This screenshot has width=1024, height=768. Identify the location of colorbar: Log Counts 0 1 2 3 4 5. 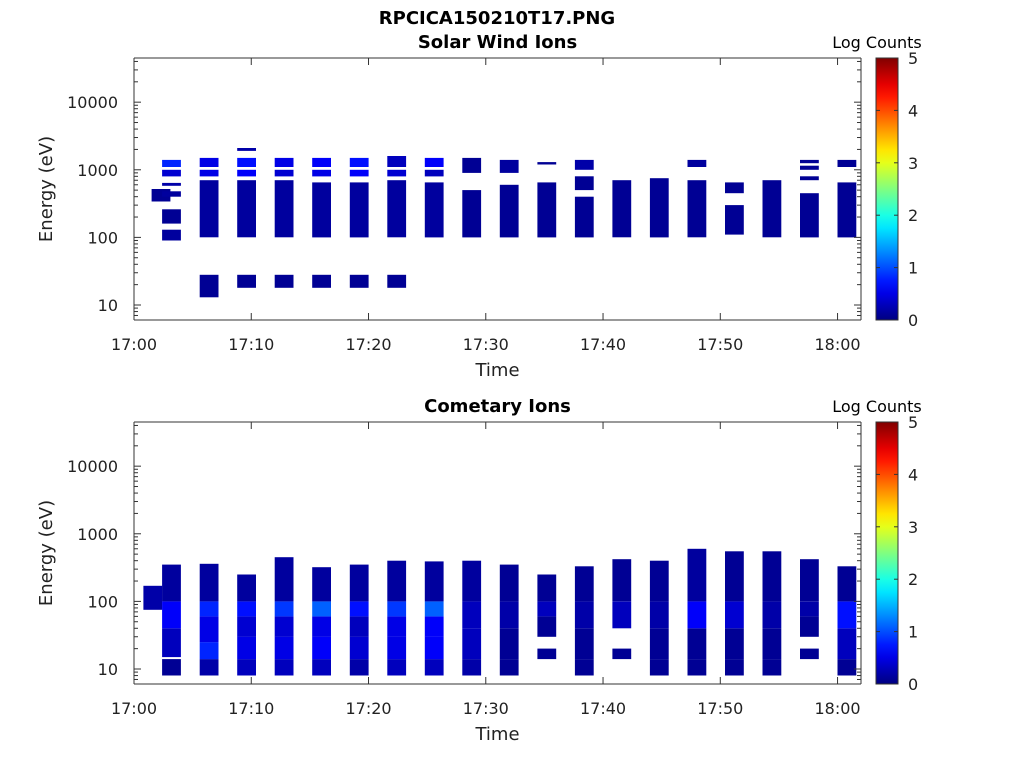
(877, 545).